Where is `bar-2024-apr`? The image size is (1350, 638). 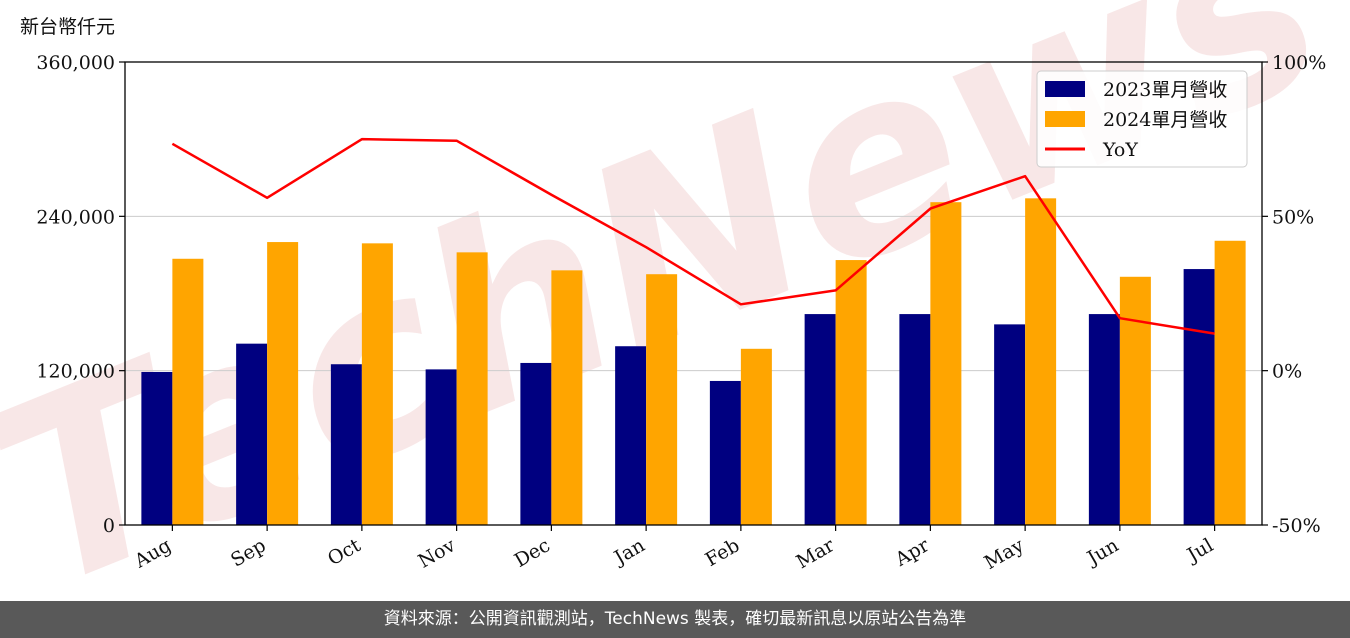 bar-2024-apr is located at coordinates (946, 364).